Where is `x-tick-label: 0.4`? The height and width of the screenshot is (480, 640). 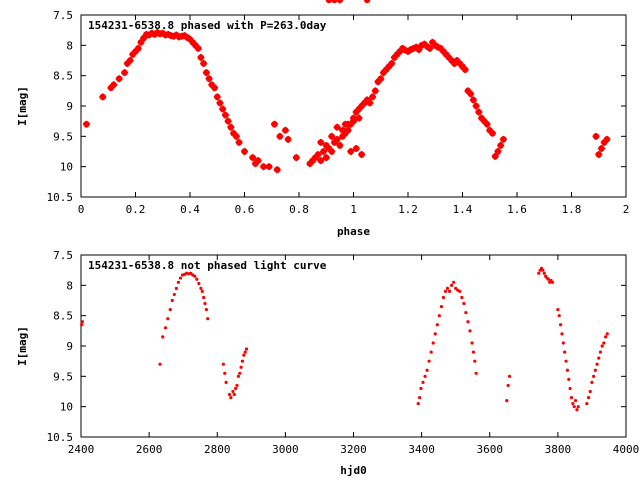
x-tick-label: 0.4 is located at coordinates (190, 209).